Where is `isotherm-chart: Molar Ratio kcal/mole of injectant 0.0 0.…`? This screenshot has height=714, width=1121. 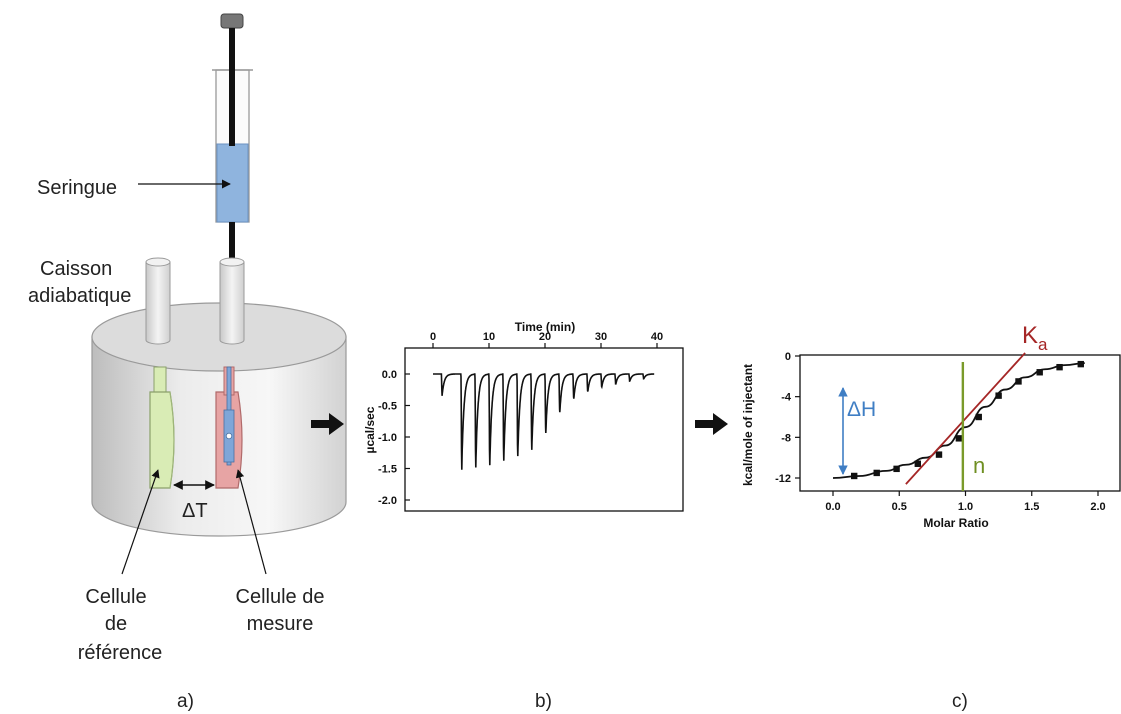 isotherm-chart: Molar Ratio kcal/mole of injectant 0.0 0.… is located at coordinates (931, 426).